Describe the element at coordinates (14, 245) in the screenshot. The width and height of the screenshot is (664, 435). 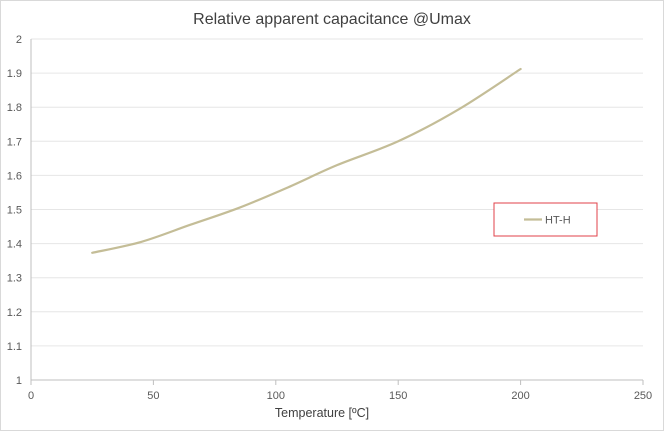
I see `y-tick-label: 1.4` at that location.